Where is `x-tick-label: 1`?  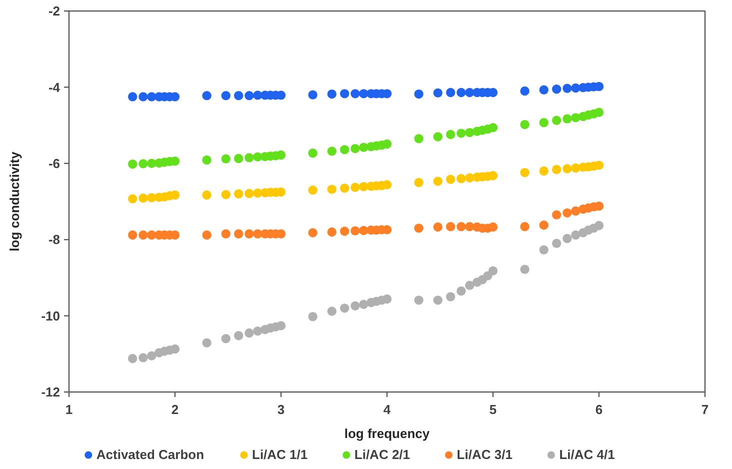
x-tick-label: 1 is located at coordinates (69, 409).